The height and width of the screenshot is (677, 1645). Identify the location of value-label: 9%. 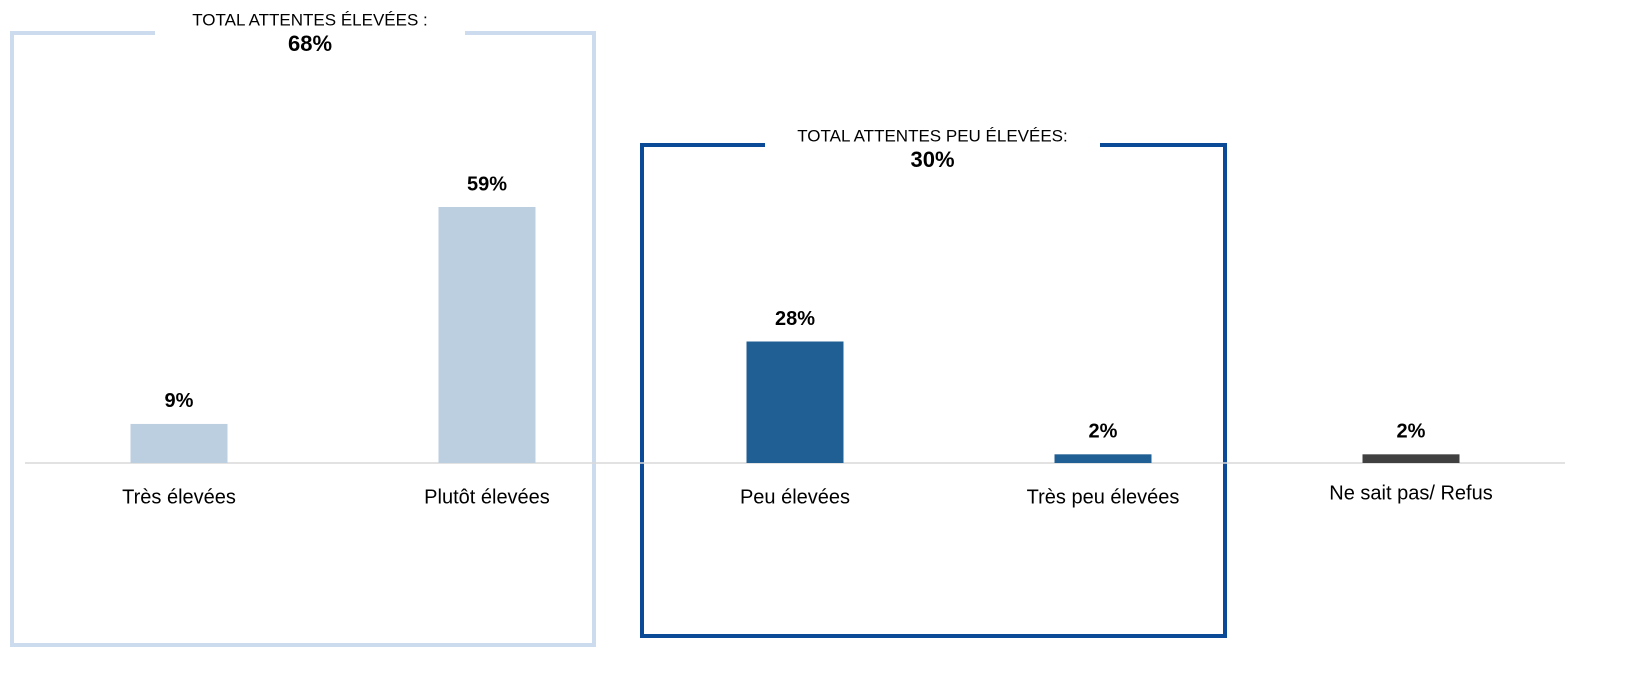
(179, 401).